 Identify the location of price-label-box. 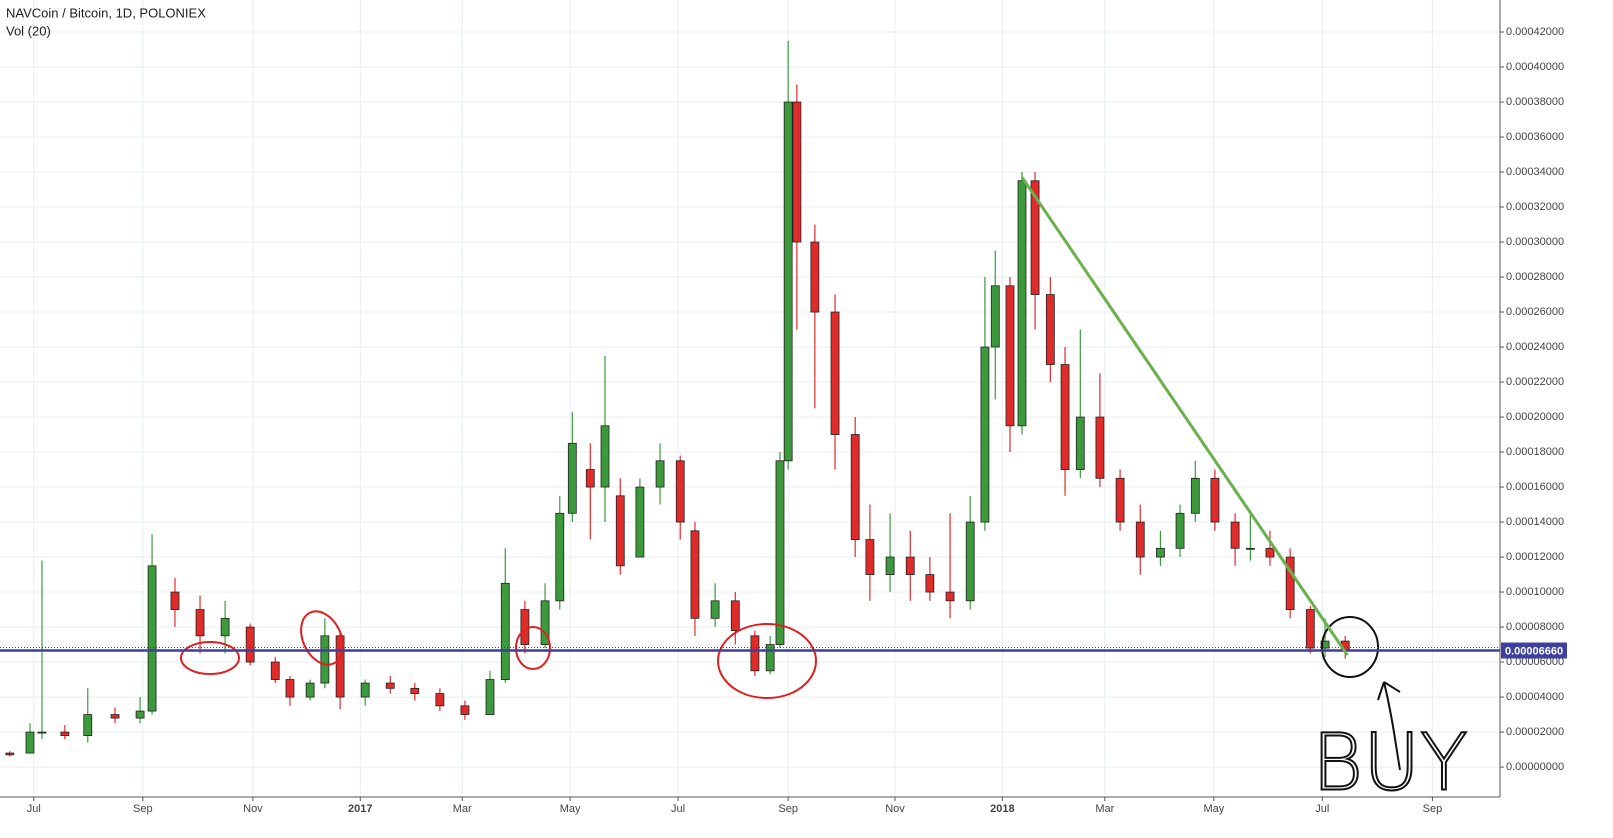
(1534, 650).